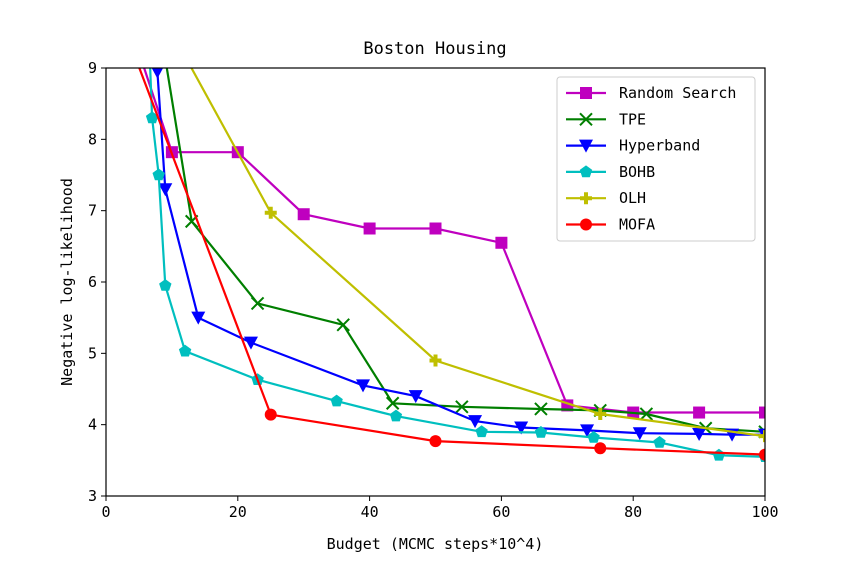  I want to click on legend-label-bohb: BOHB, so click(637, 172).